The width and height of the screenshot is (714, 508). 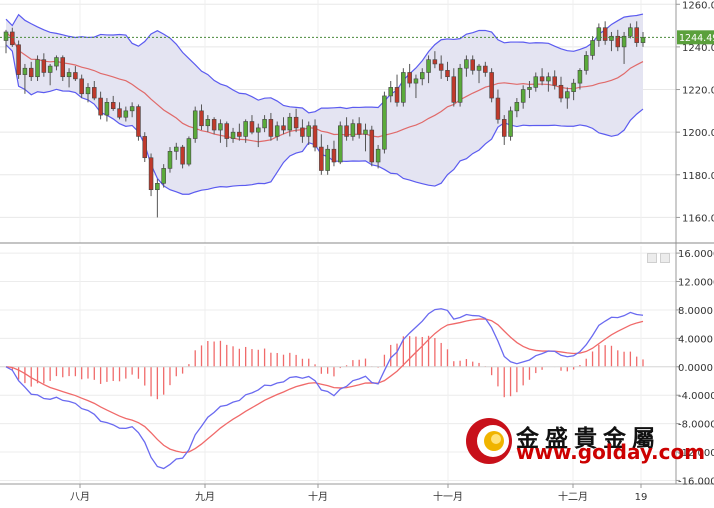 What do you see at coordinates (695, 368) in the screenshot?
I see `indicator-tick-label: 0.0000` at bounding box center [695, 368].